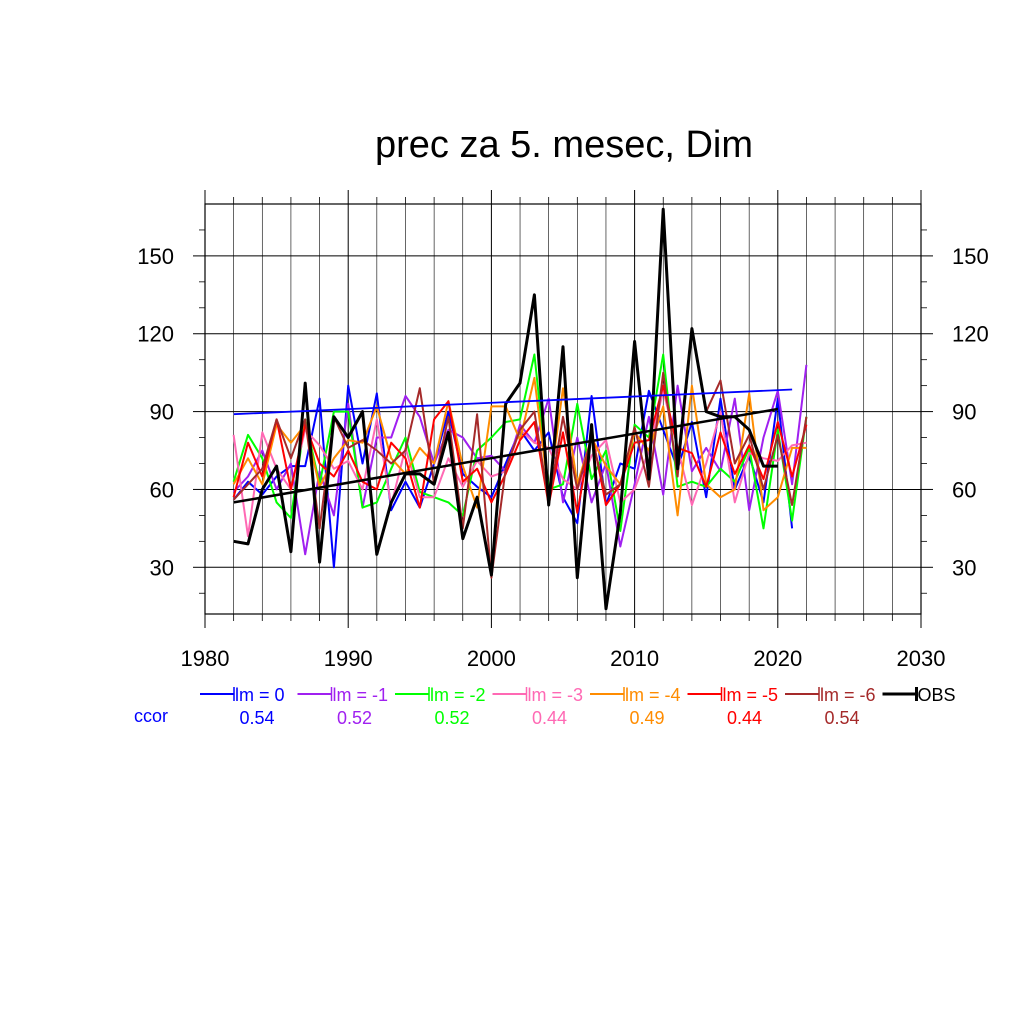  What do you see at coordinates (162, 412) in the screenshot?
I see `y-tick-label-left: 90` at bounding box center [162, 412].